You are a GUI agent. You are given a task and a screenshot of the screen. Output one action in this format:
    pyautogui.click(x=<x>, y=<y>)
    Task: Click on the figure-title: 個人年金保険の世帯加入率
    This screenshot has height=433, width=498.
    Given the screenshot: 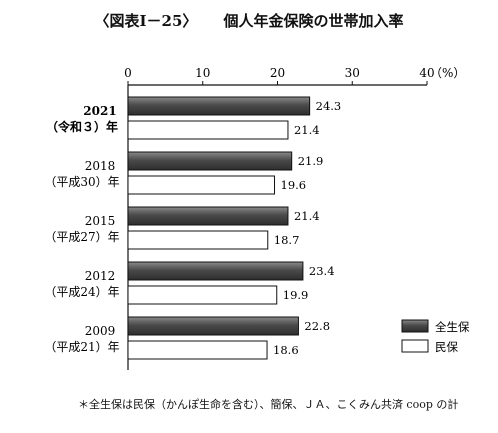 What is the action you would take?
    pyautogui.click(x=313, y=21)
    